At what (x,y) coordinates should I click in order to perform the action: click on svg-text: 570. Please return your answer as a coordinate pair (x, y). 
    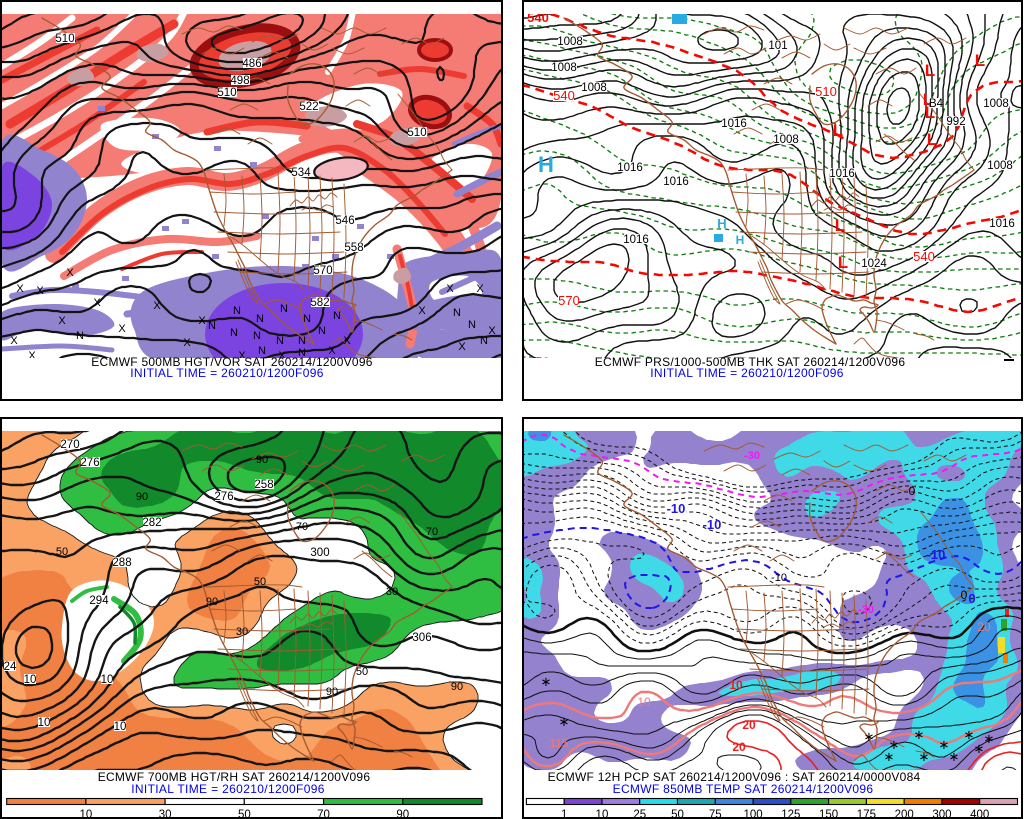
    Looking at the image, I should click on (322, 271).